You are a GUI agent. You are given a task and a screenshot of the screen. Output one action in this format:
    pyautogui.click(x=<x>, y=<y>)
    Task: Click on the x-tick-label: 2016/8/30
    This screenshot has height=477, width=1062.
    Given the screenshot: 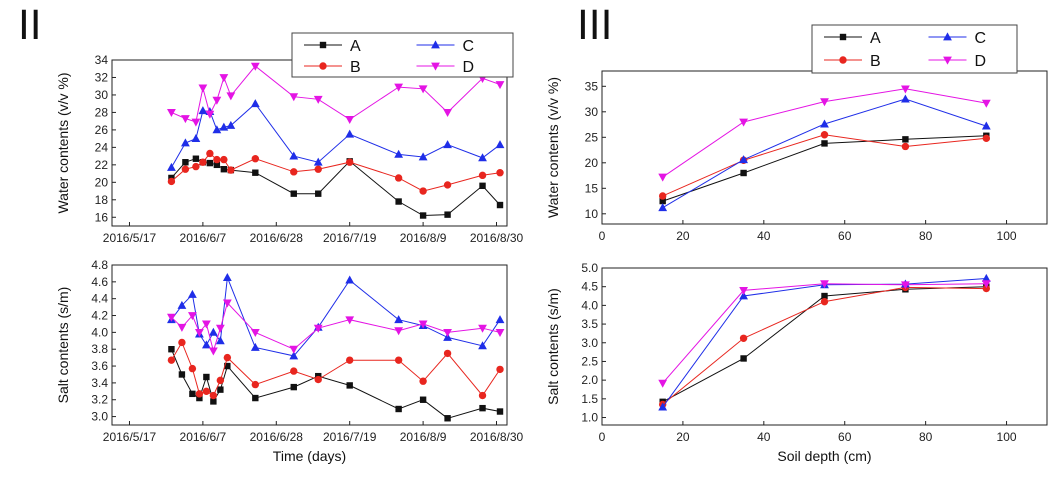 What is the action you would take?
    pyautogui.click(x=497, y=238)
    